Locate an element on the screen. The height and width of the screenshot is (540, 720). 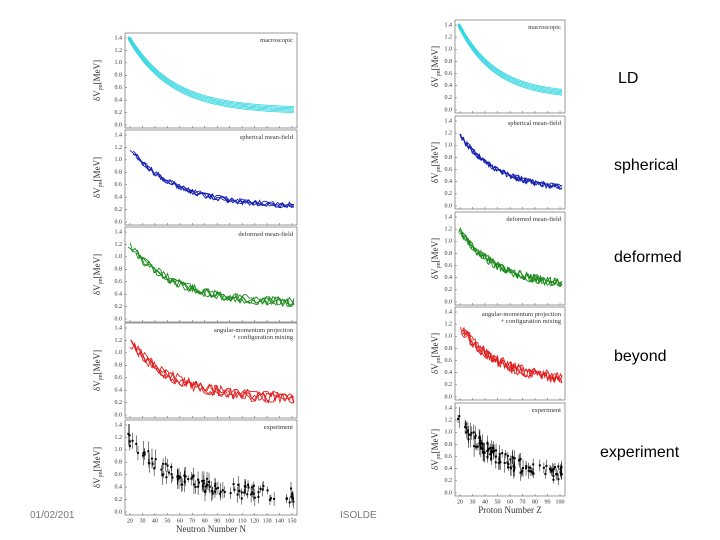
x-tick-label: 100 is located at coordinates (560, 502).